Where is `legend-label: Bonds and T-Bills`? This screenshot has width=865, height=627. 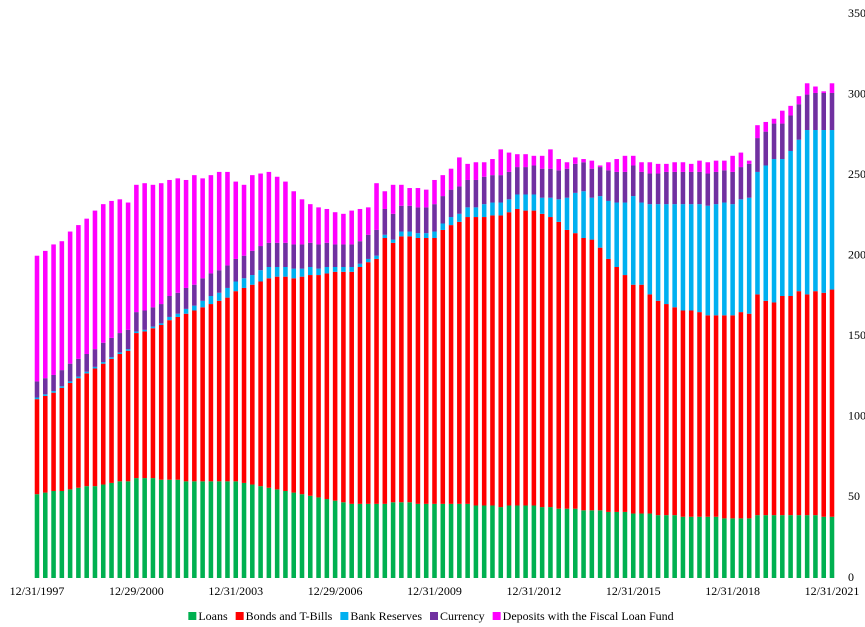 legend-label: Bonds and T-Bills is located at coordinates (289, 616).